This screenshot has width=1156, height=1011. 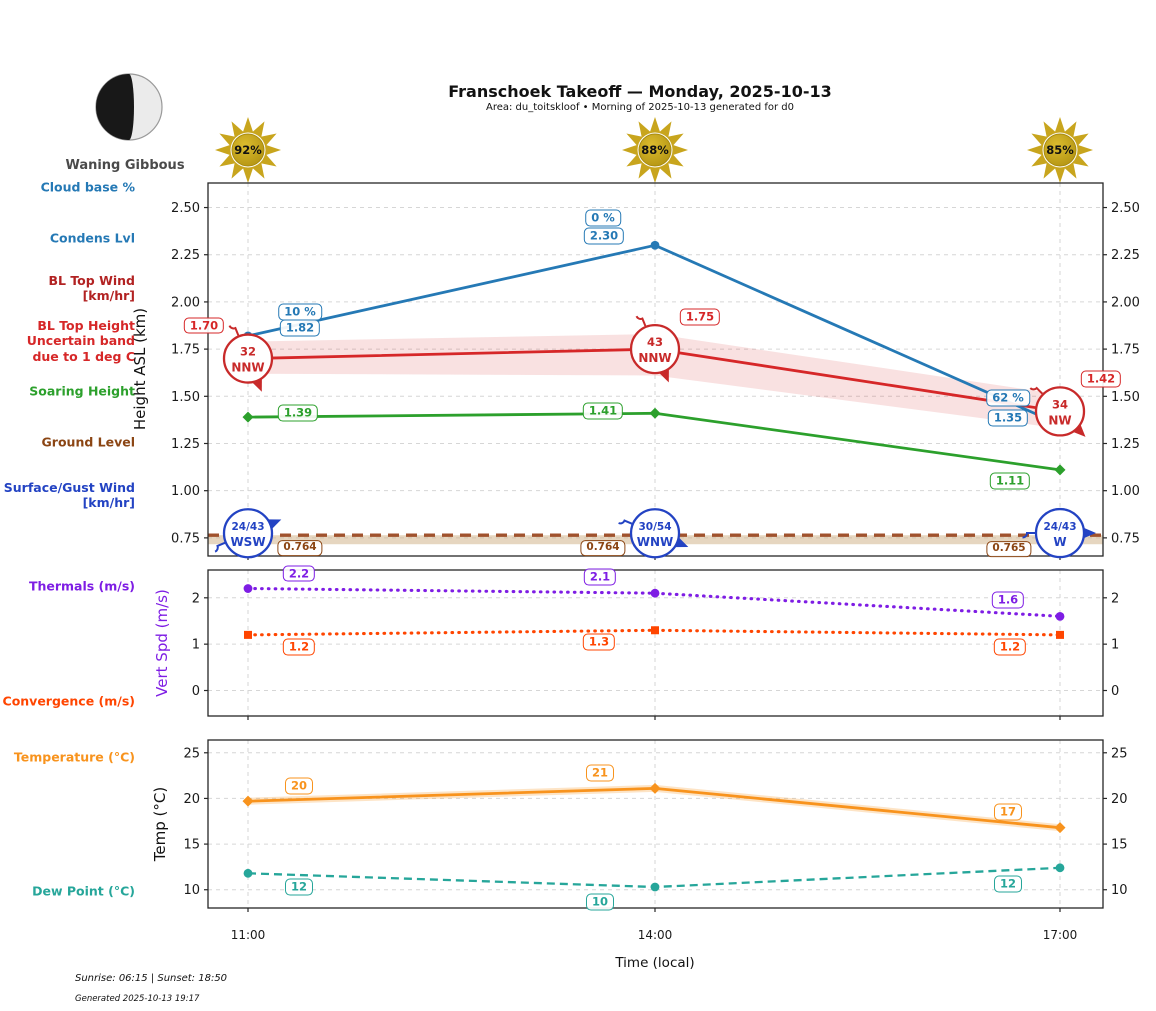 What do you see at coordinates (1009, 549) in the screenshot?
I see `point-label-ground-level: 0.765` at bounding box center [1009, 549].